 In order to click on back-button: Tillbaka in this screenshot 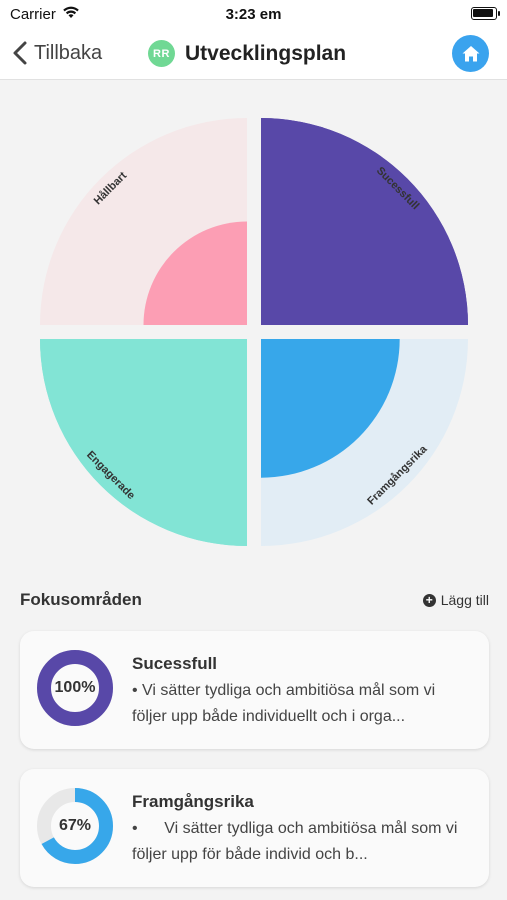, I will do `click(56, 53)`.